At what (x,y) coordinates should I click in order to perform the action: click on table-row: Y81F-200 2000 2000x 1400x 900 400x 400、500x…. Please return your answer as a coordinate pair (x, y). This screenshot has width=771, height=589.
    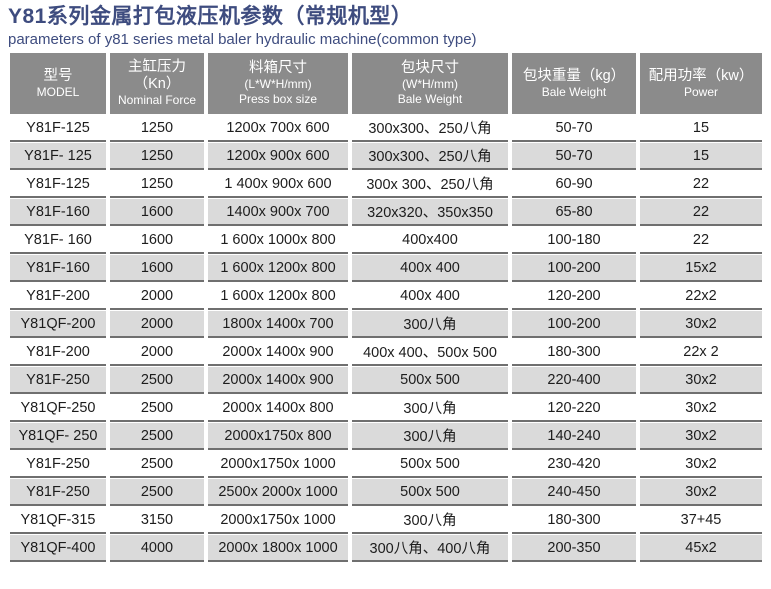
    Looking at the image, I should click on (386, 352).